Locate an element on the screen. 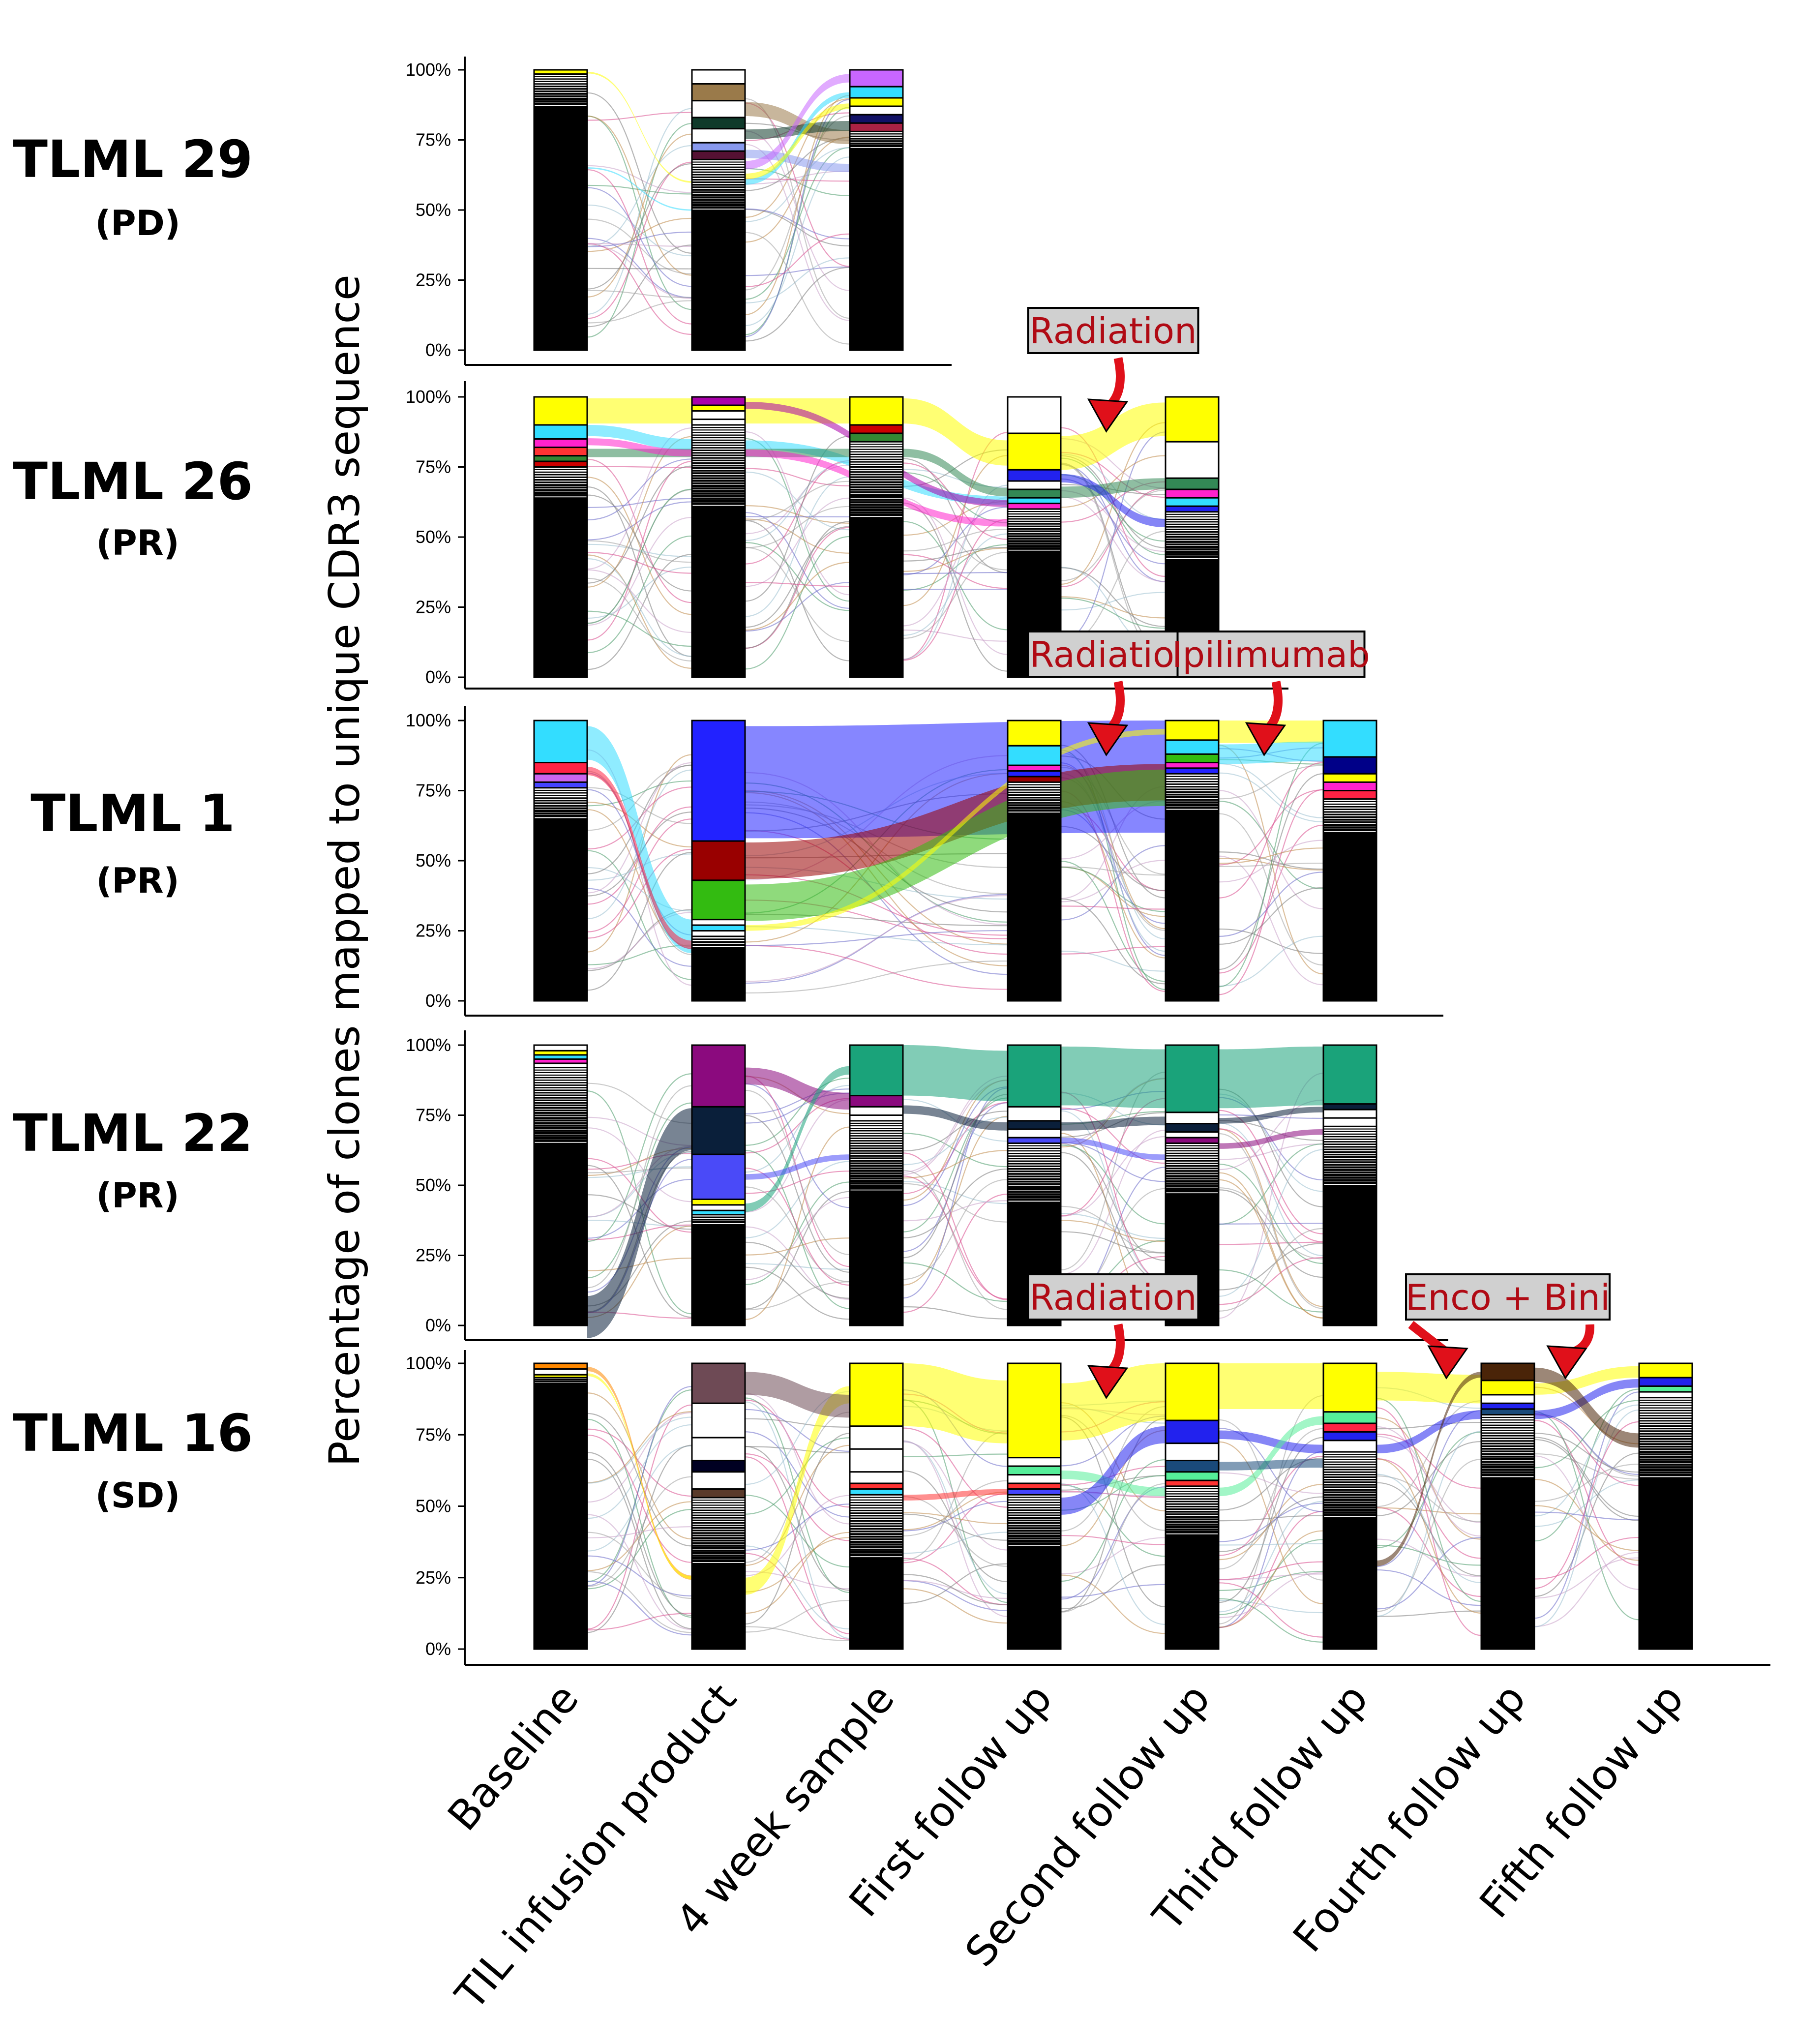 The width and height of the screenshot is (1795, 2044). patient-label: TLML 1 is located at coordinates (132, 813).